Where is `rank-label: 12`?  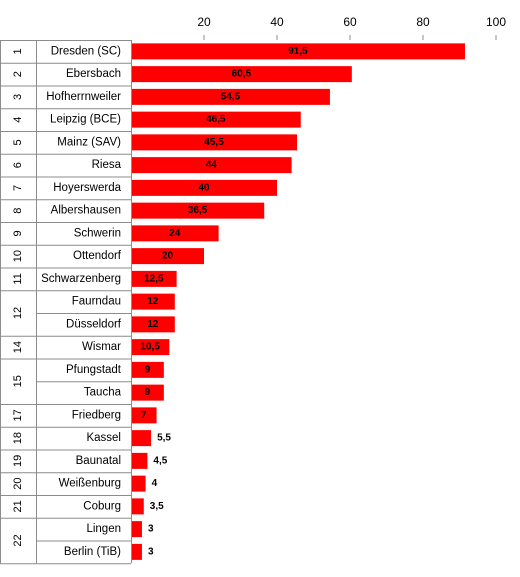
rank-label: 12 is located at coordinates (18, 313).